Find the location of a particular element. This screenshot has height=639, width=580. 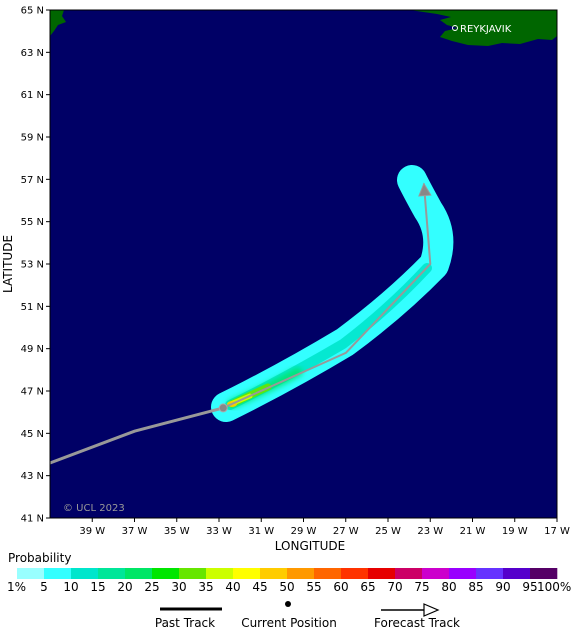

colorbar-scale-label: 55 is located at coordinates (314, 587).